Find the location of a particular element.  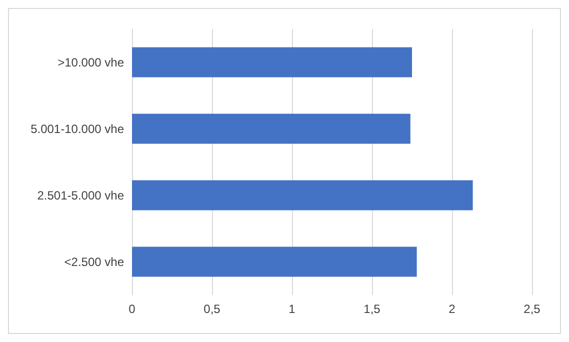

y-tick-label: 5.001-10.000 vhe is located at coordinates (77, 129).